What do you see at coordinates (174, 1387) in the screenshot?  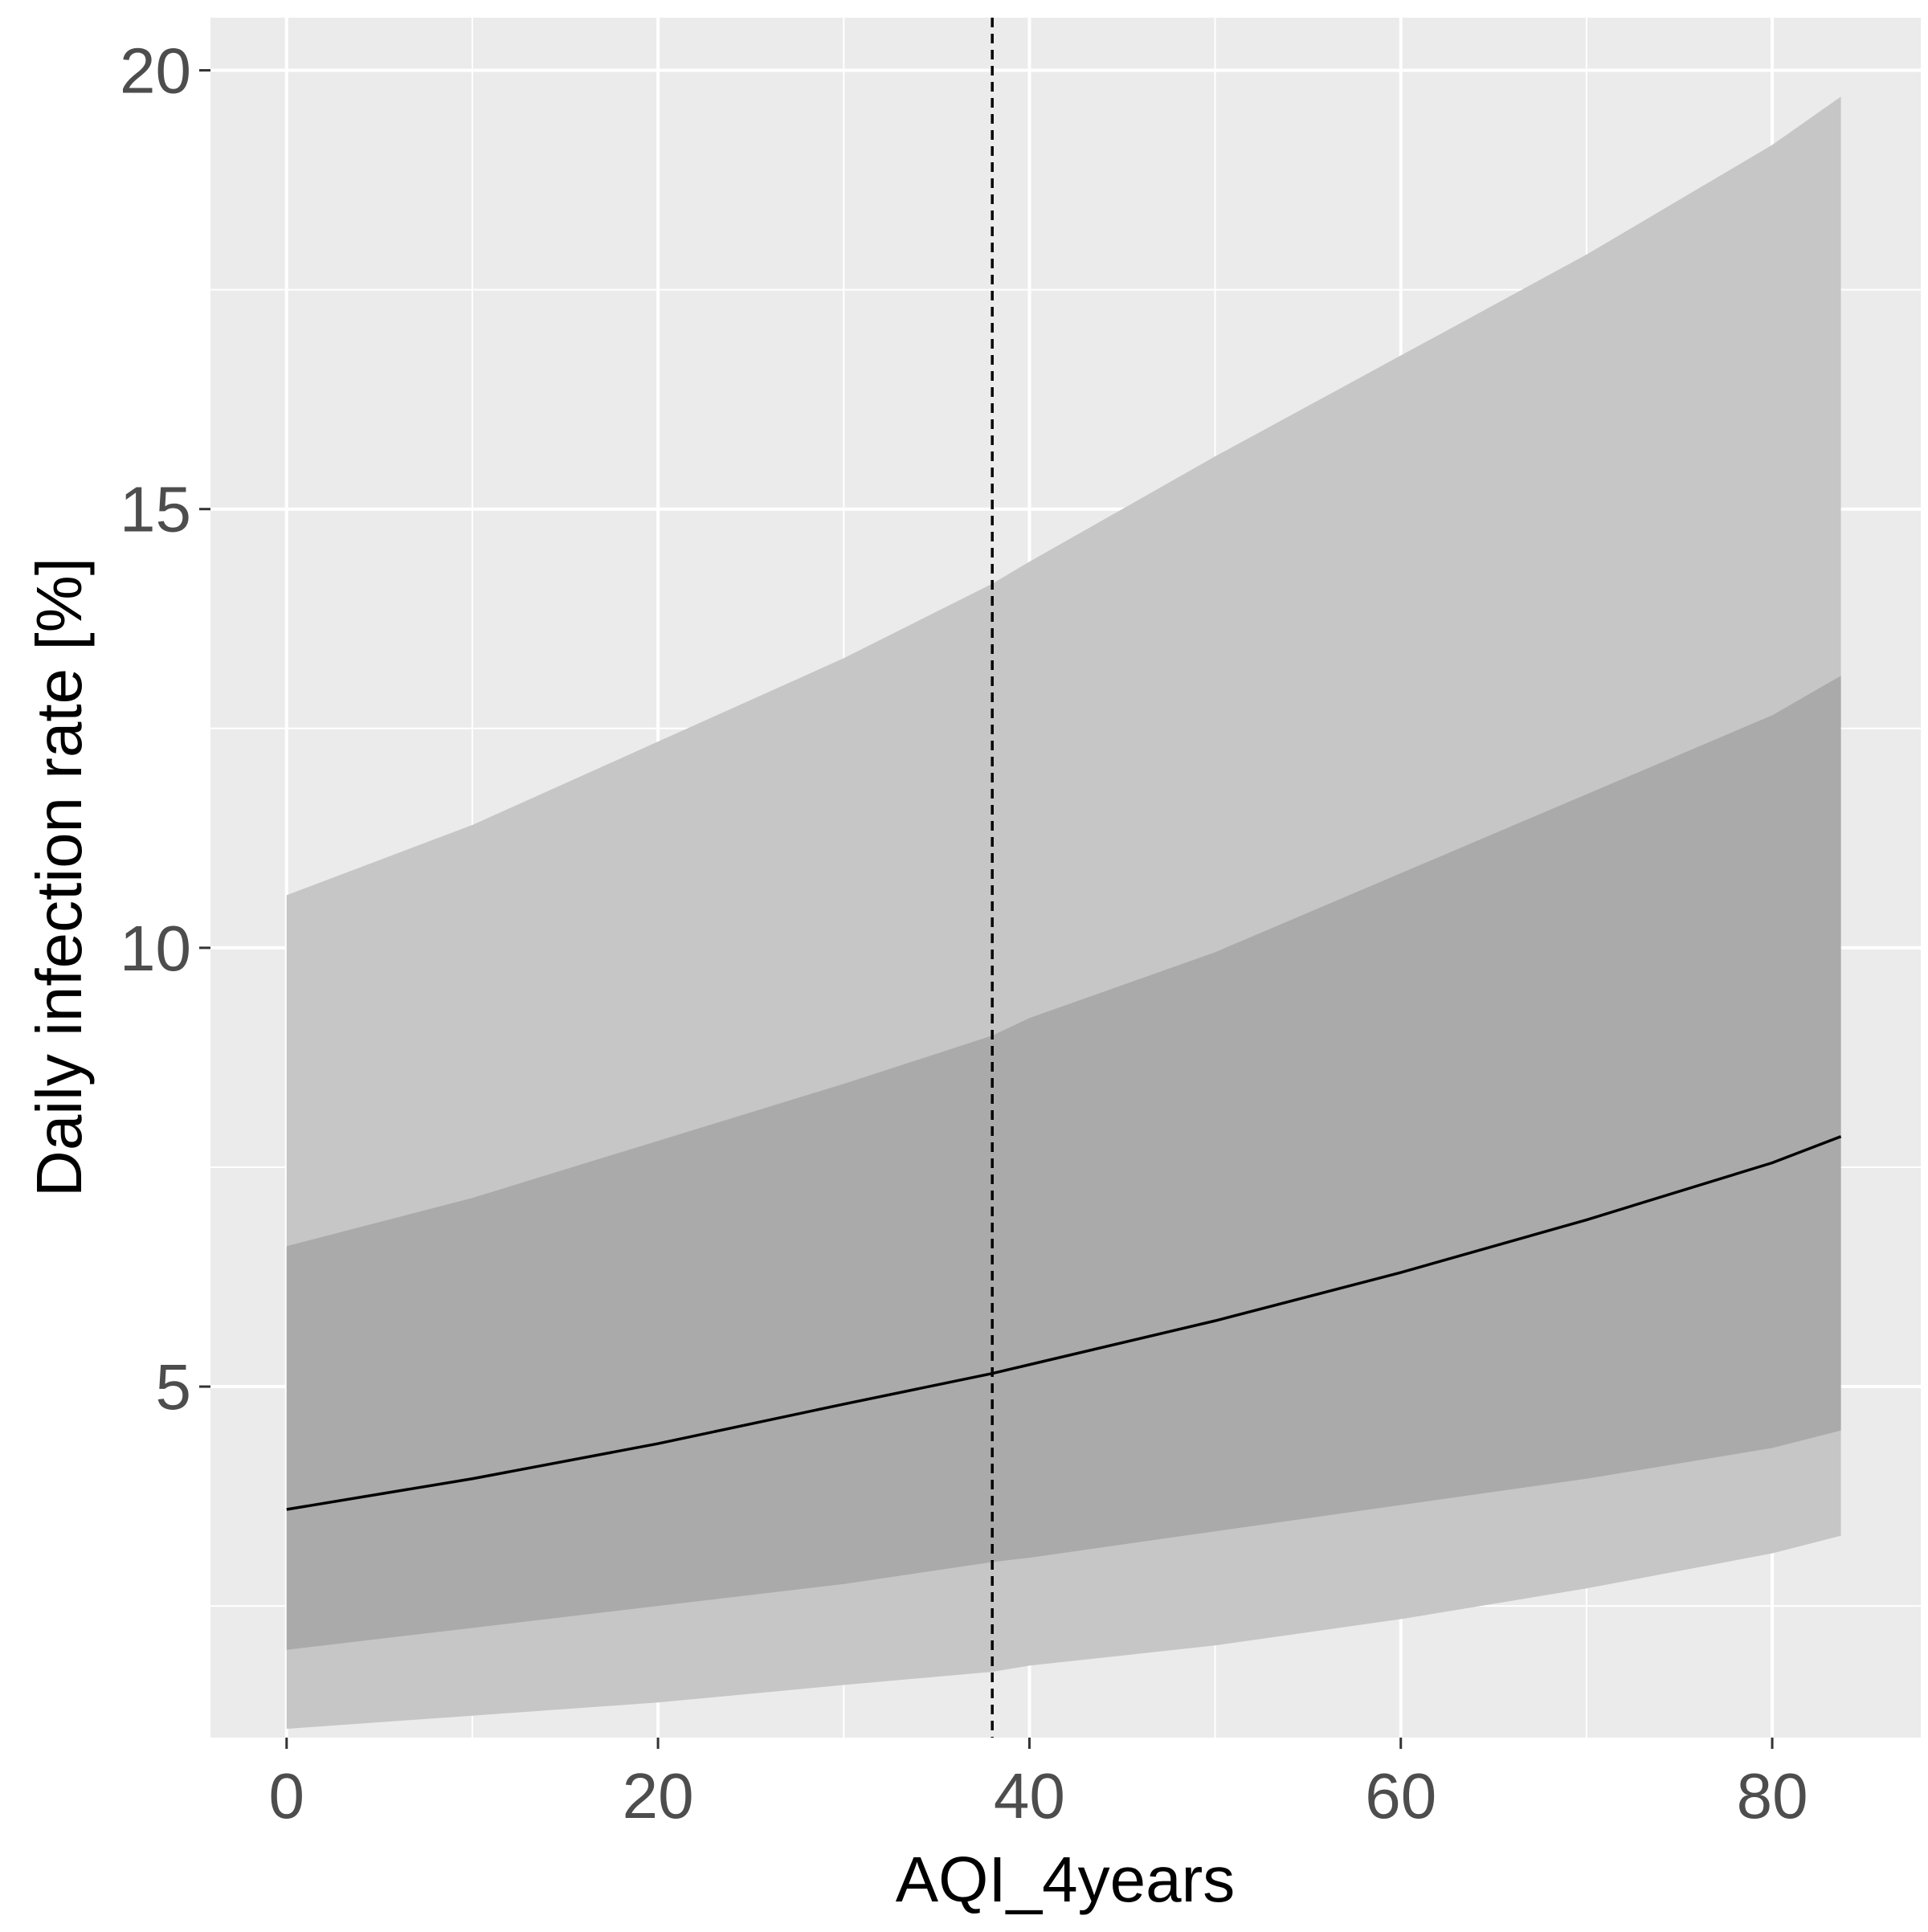 I see `y-tick-label: 5` at bounding box center [174, 1387].